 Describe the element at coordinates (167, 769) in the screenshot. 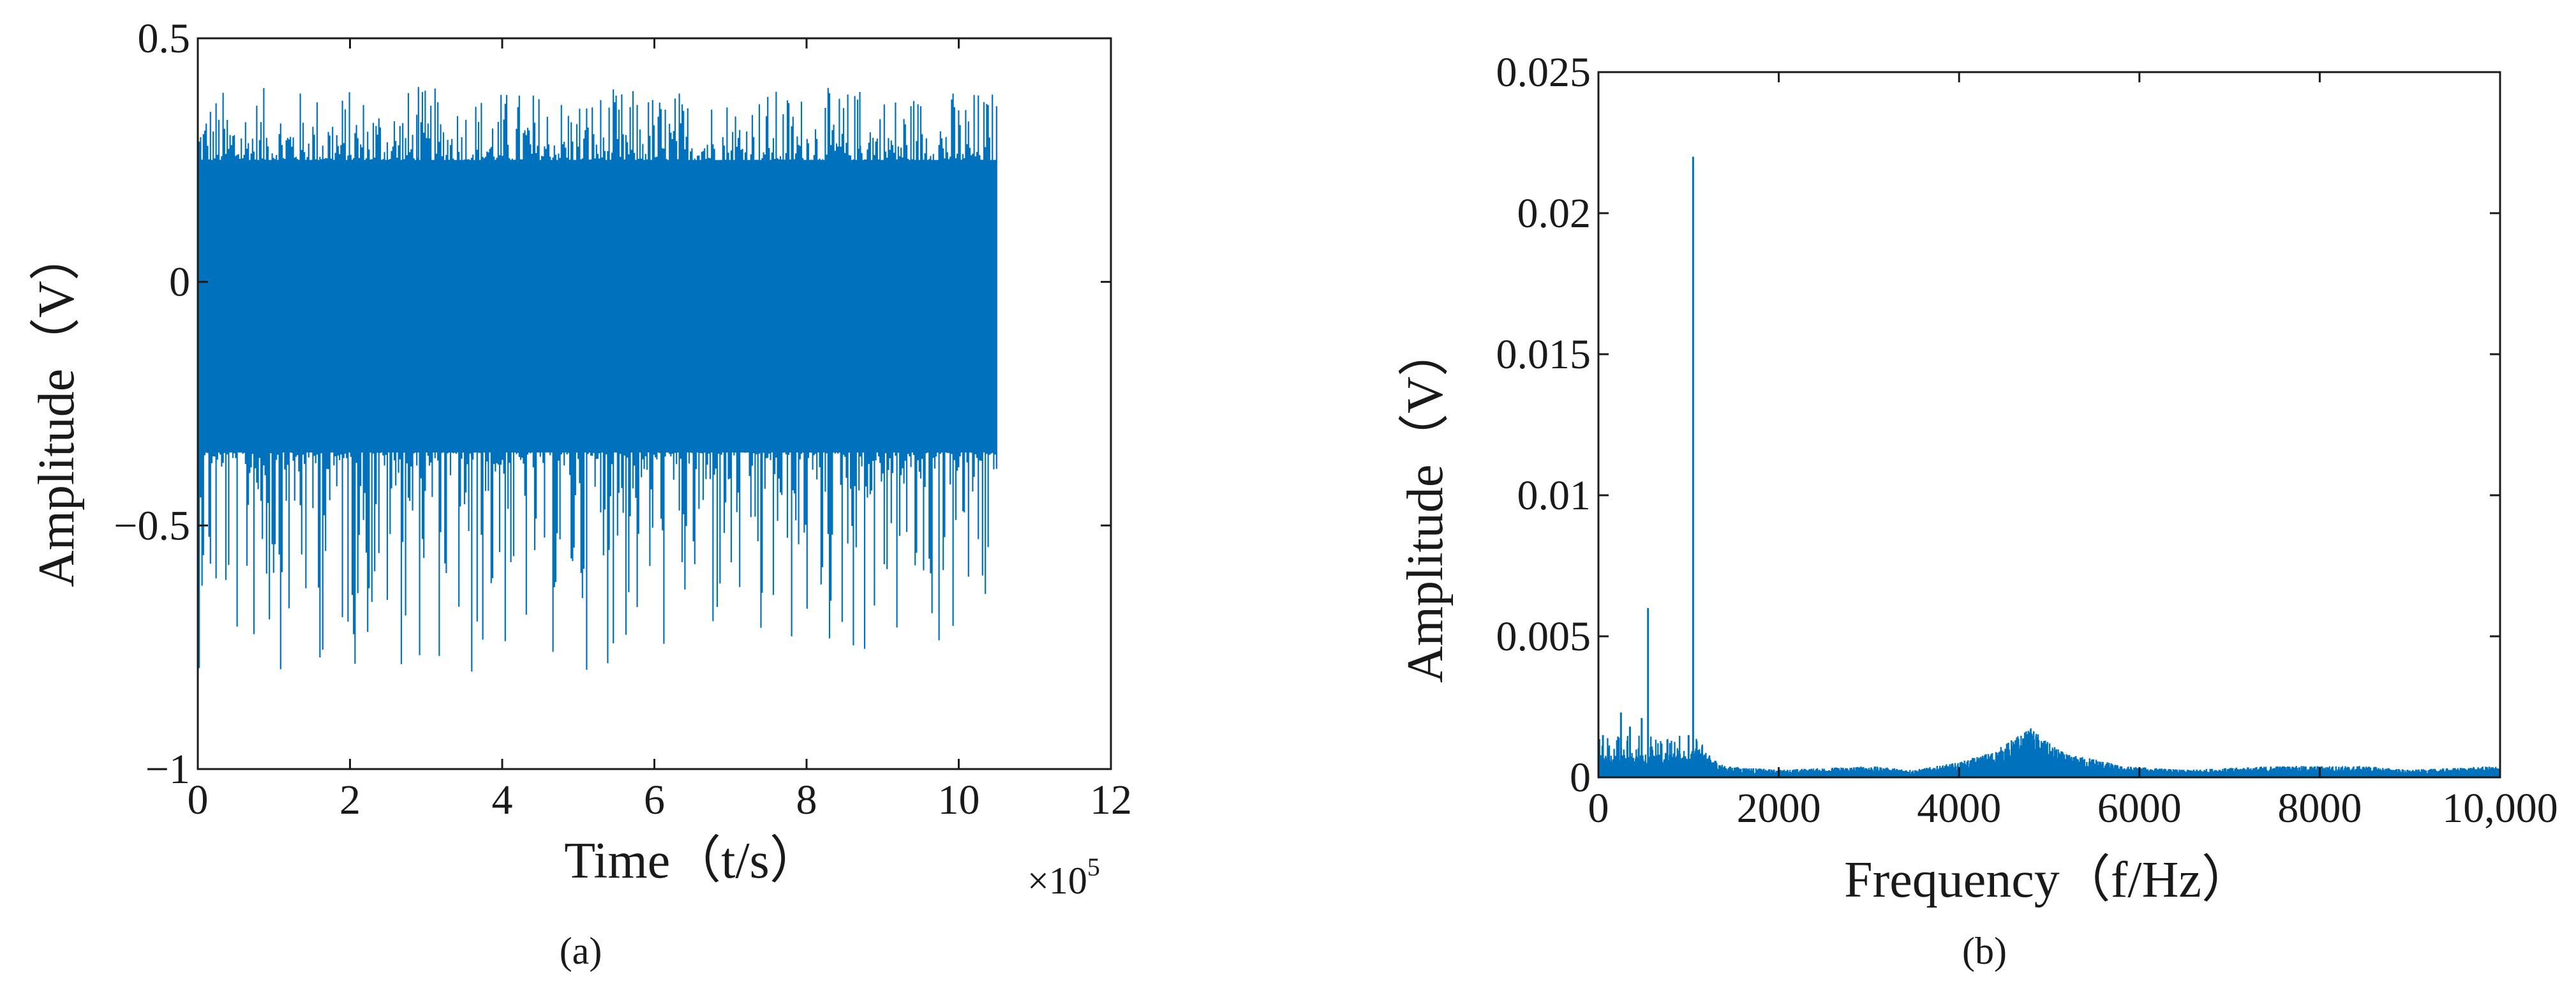

I see `chart-a-y-tick-label: −1` at that location.